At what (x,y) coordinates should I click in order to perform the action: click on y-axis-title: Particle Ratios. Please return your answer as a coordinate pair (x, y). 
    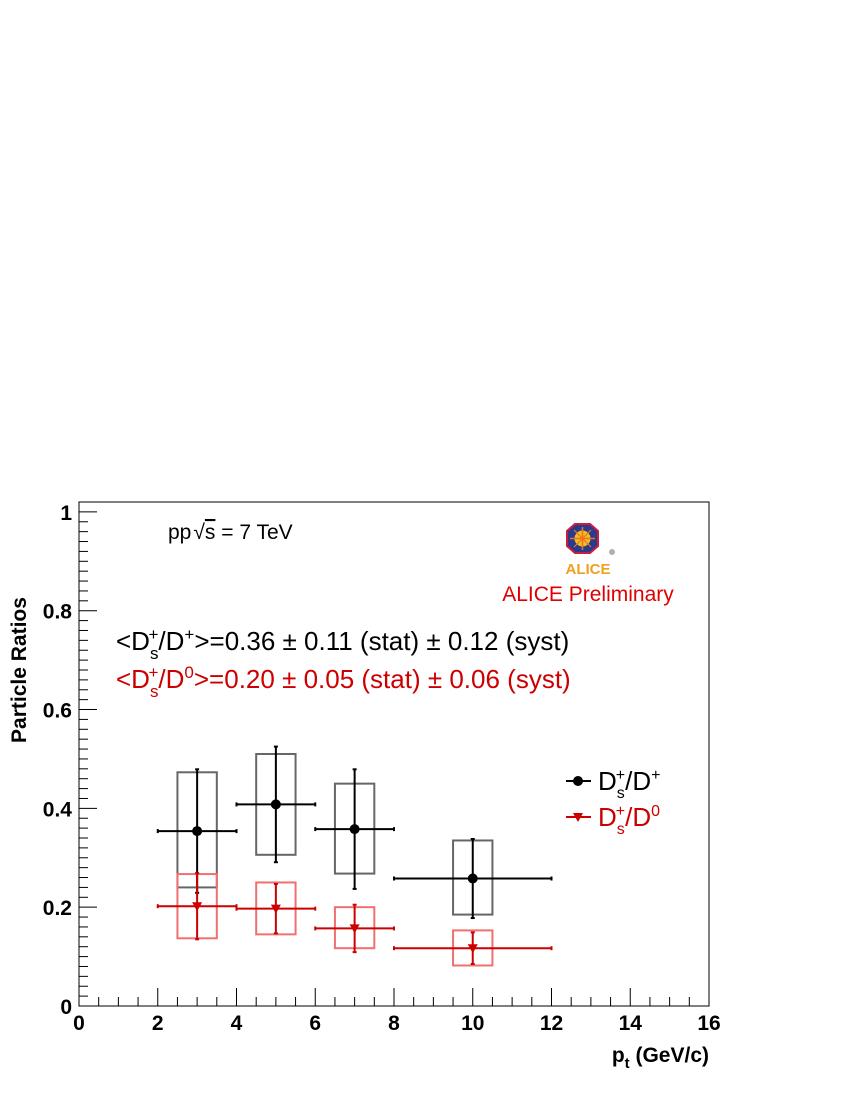
    Looking at the image, I should click on (19, 670).